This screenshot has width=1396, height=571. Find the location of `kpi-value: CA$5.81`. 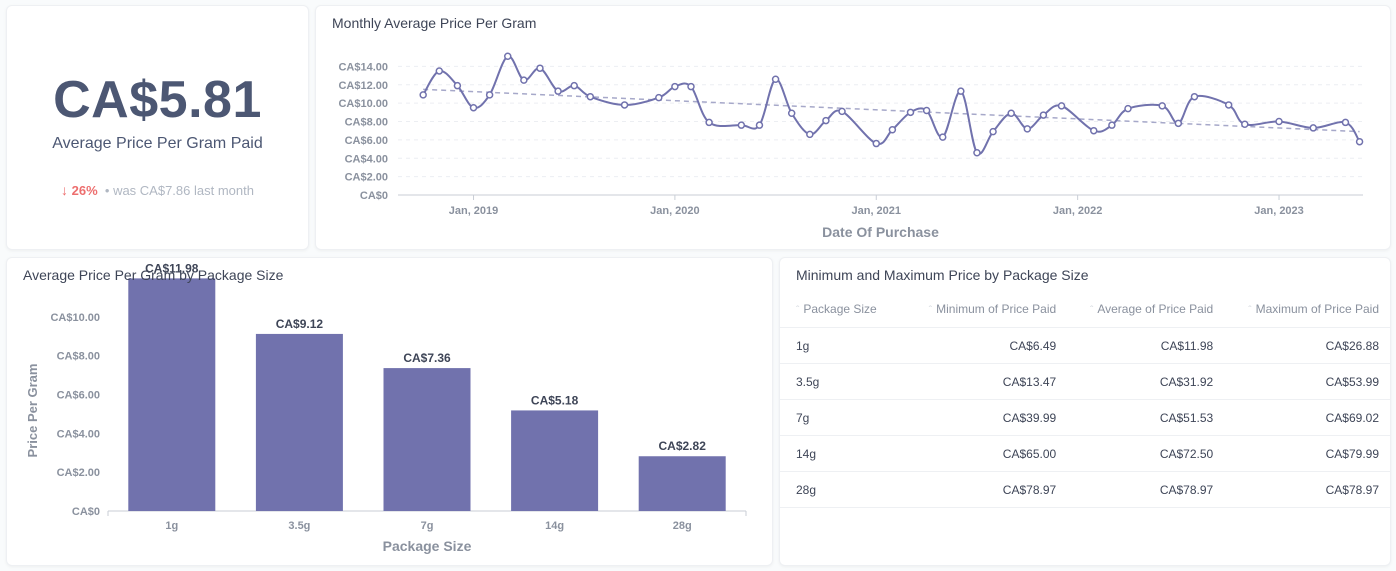

kpi-value: CA$5.81 is located at coordinates (157, 100).